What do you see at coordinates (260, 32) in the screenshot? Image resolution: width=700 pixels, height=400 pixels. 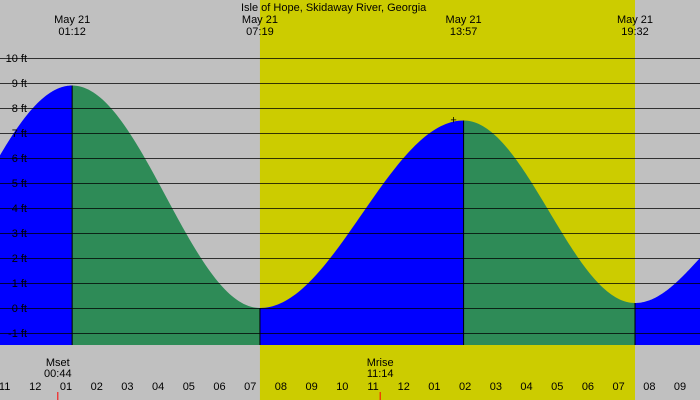 I see `extreme-time-label: 07:19` at bounding box center [260, 32].